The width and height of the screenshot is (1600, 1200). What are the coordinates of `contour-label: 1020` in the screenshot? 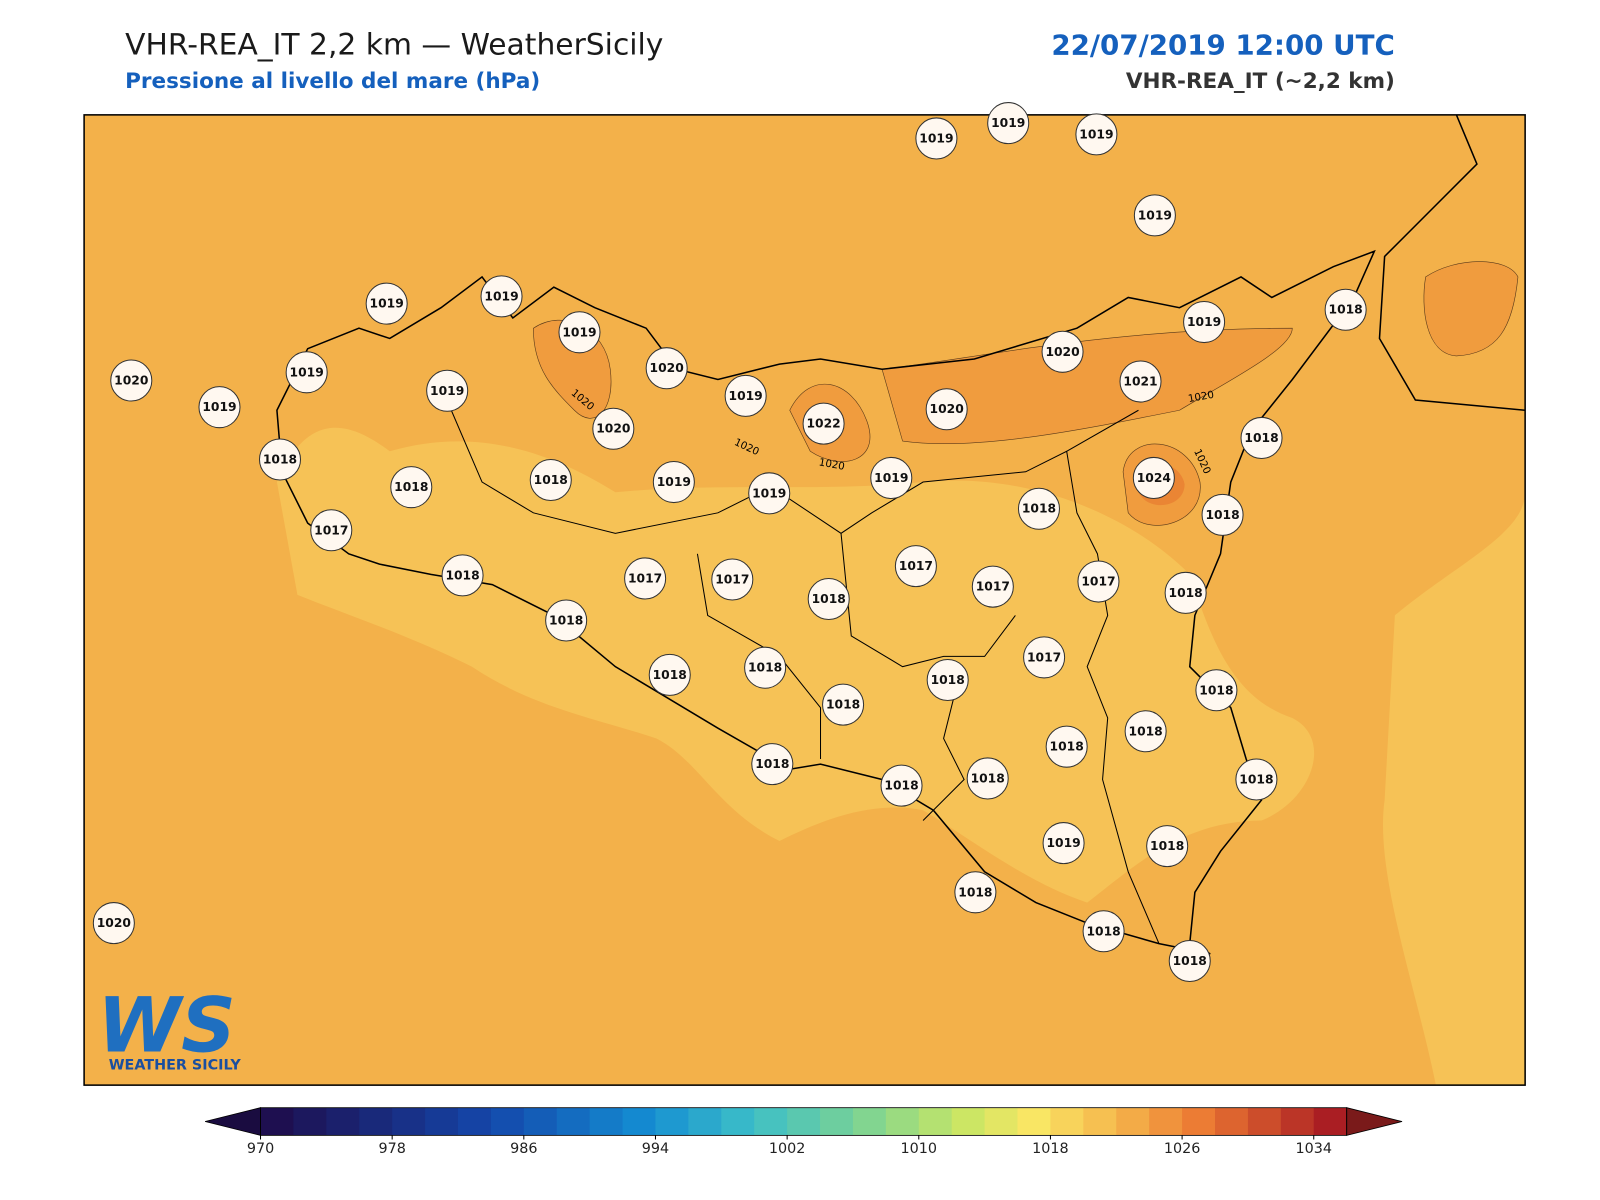 It's located at (1201, 397).